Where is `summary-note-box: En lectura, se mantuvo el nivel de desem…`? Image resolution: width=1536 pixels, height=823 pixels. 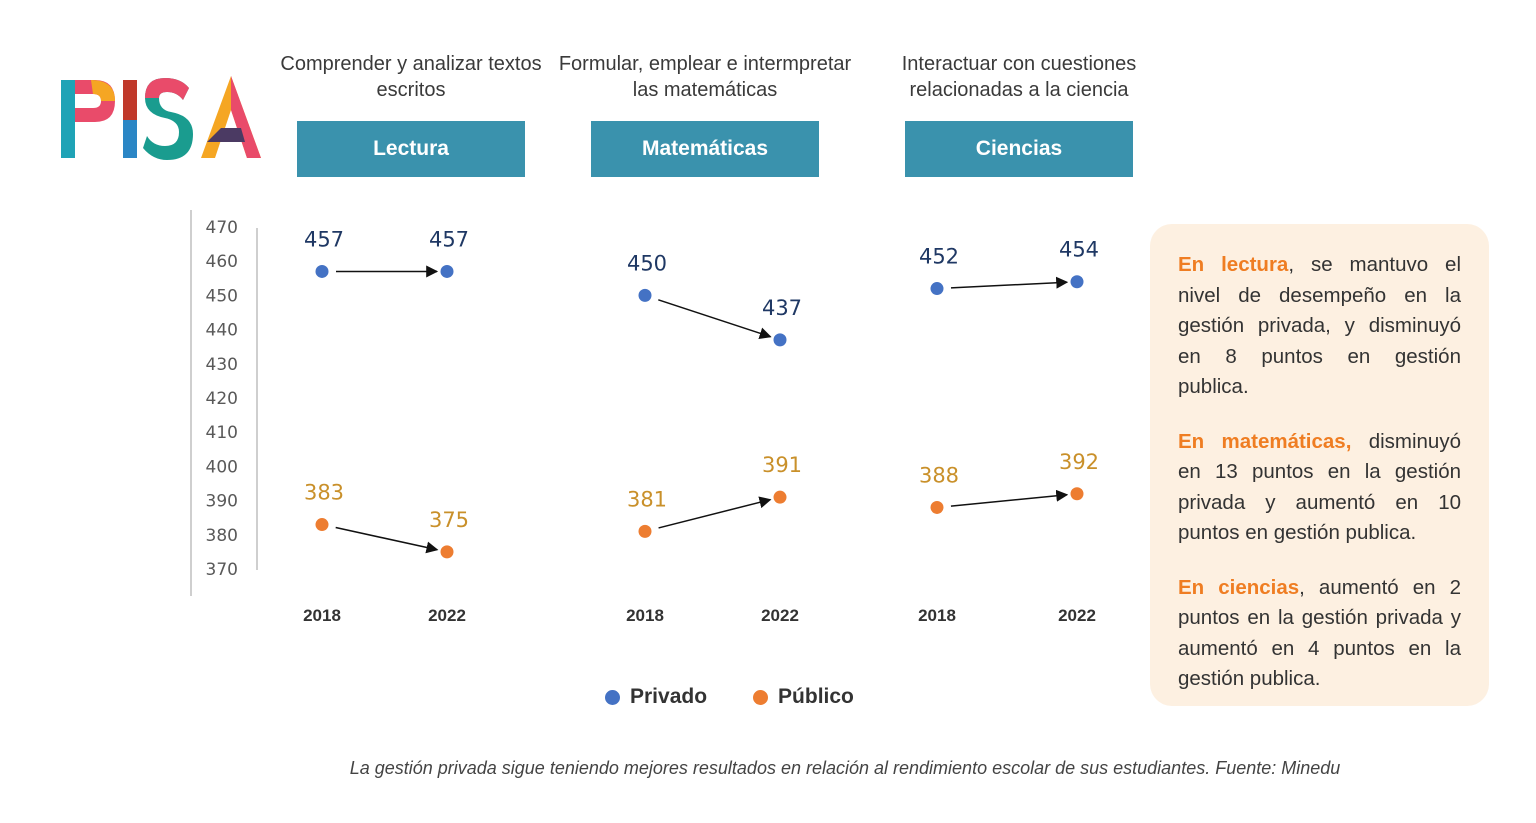 summary-note-box: En lectura, se mantuvo el nivel de desem… is located at coordinates (1319, 465).